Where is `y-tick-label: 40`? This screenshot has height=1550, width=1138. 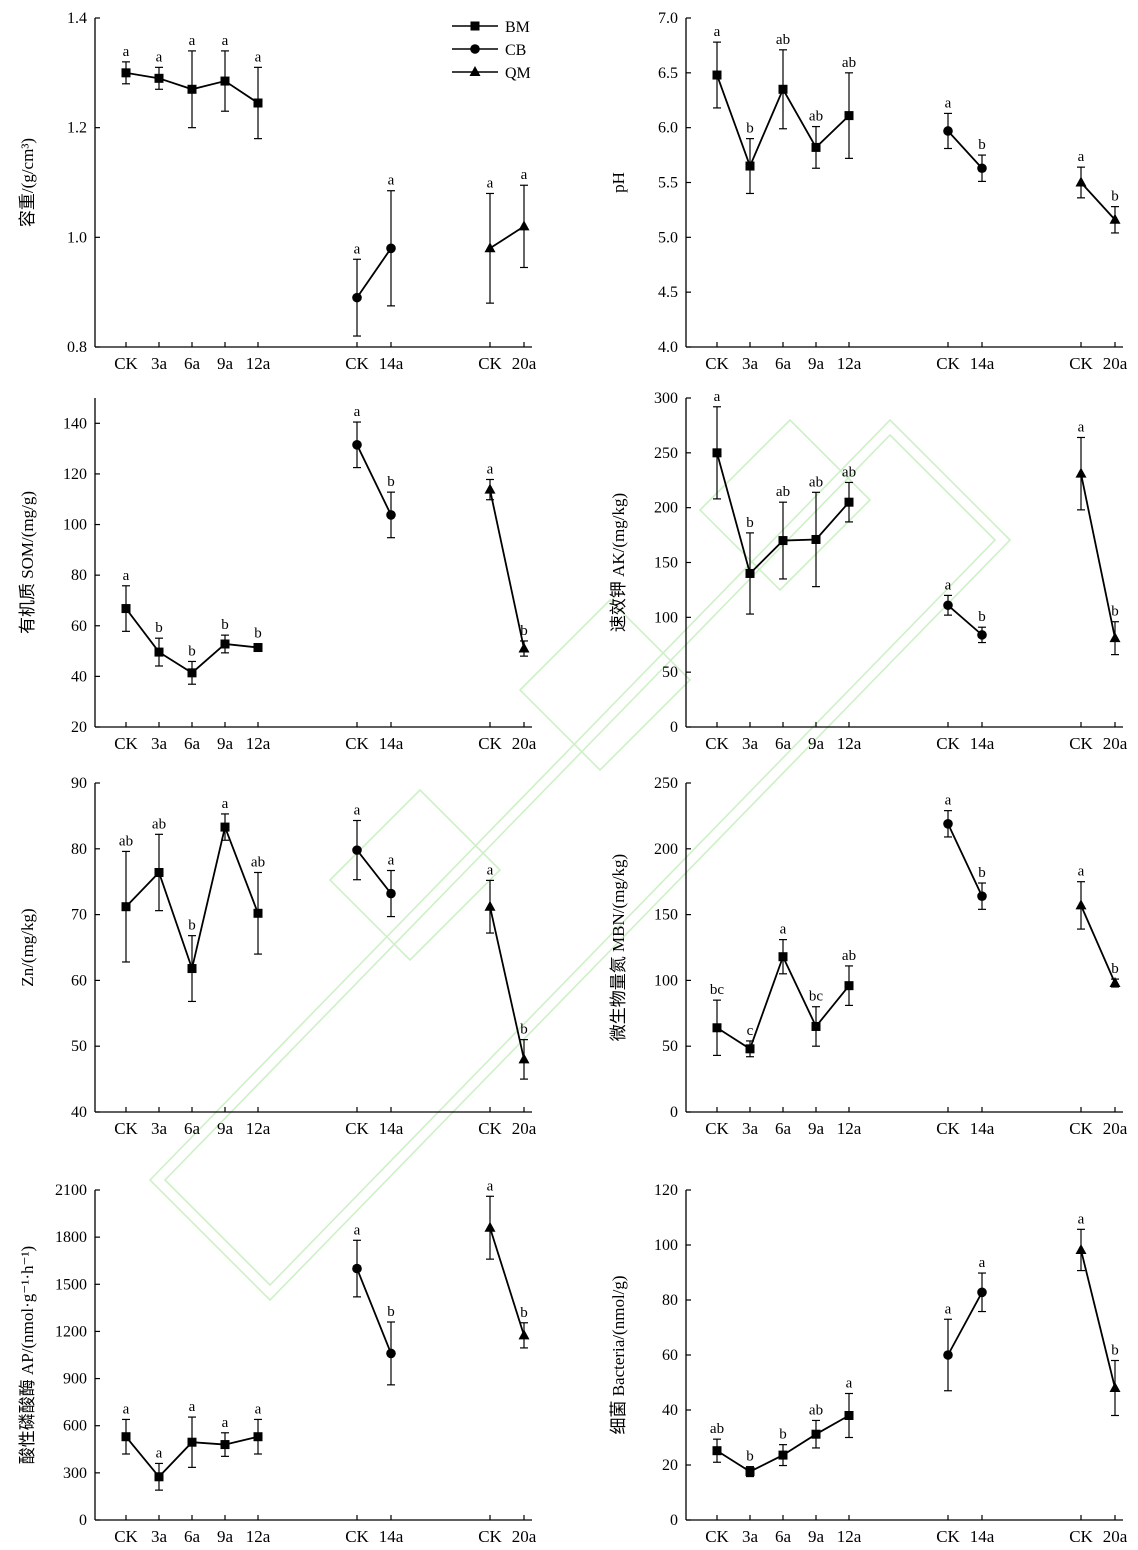
y-tick-label: 40 is located at coordinates (79, 1112).